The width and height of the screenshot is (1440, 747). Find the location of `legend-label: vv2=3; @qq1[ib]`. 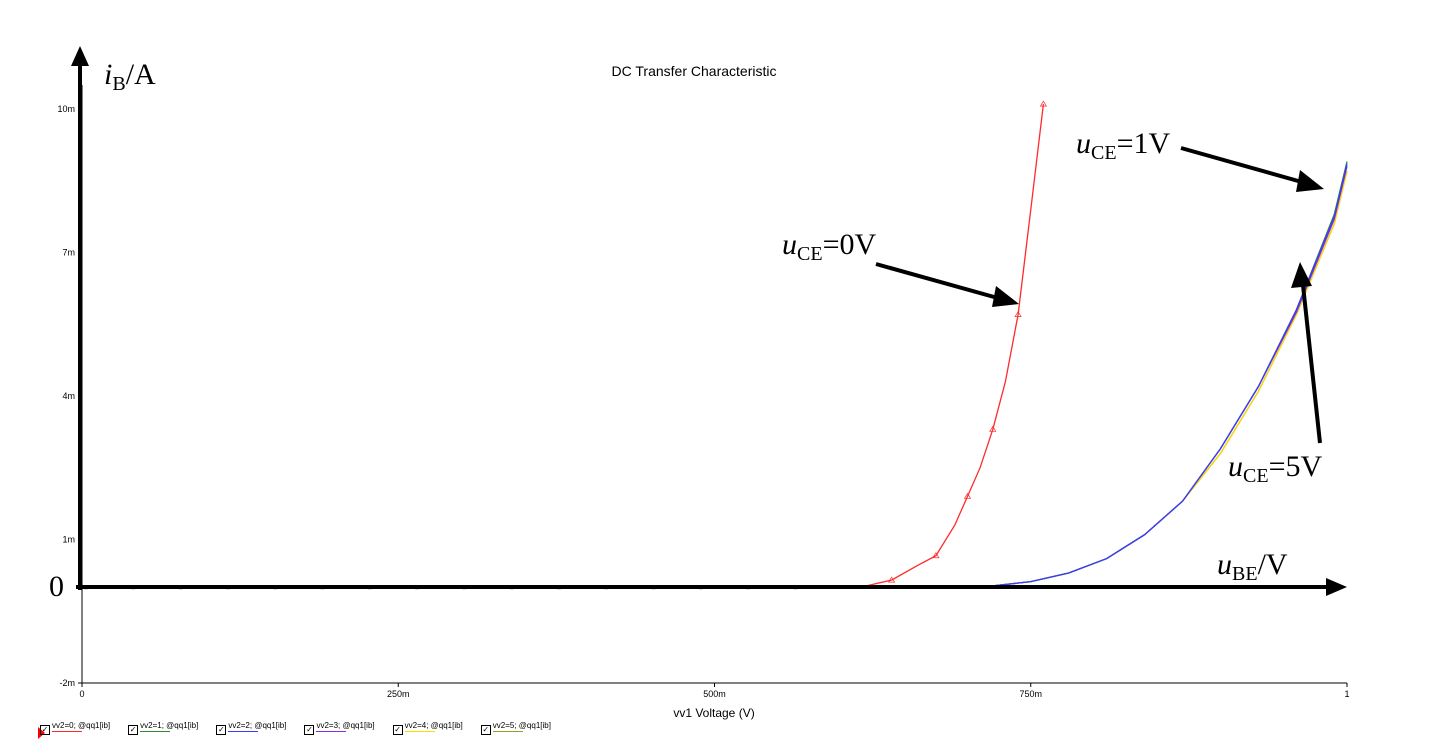

legend-label: vv2=3; @qq1[ib] is located at coordinates (345, 725).